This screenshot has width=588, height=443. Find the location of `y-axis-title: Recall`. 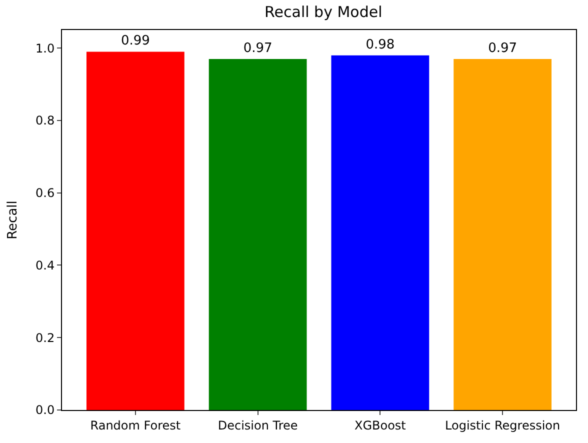

y-axis-title: Recall is located at coordinates (12, 220).